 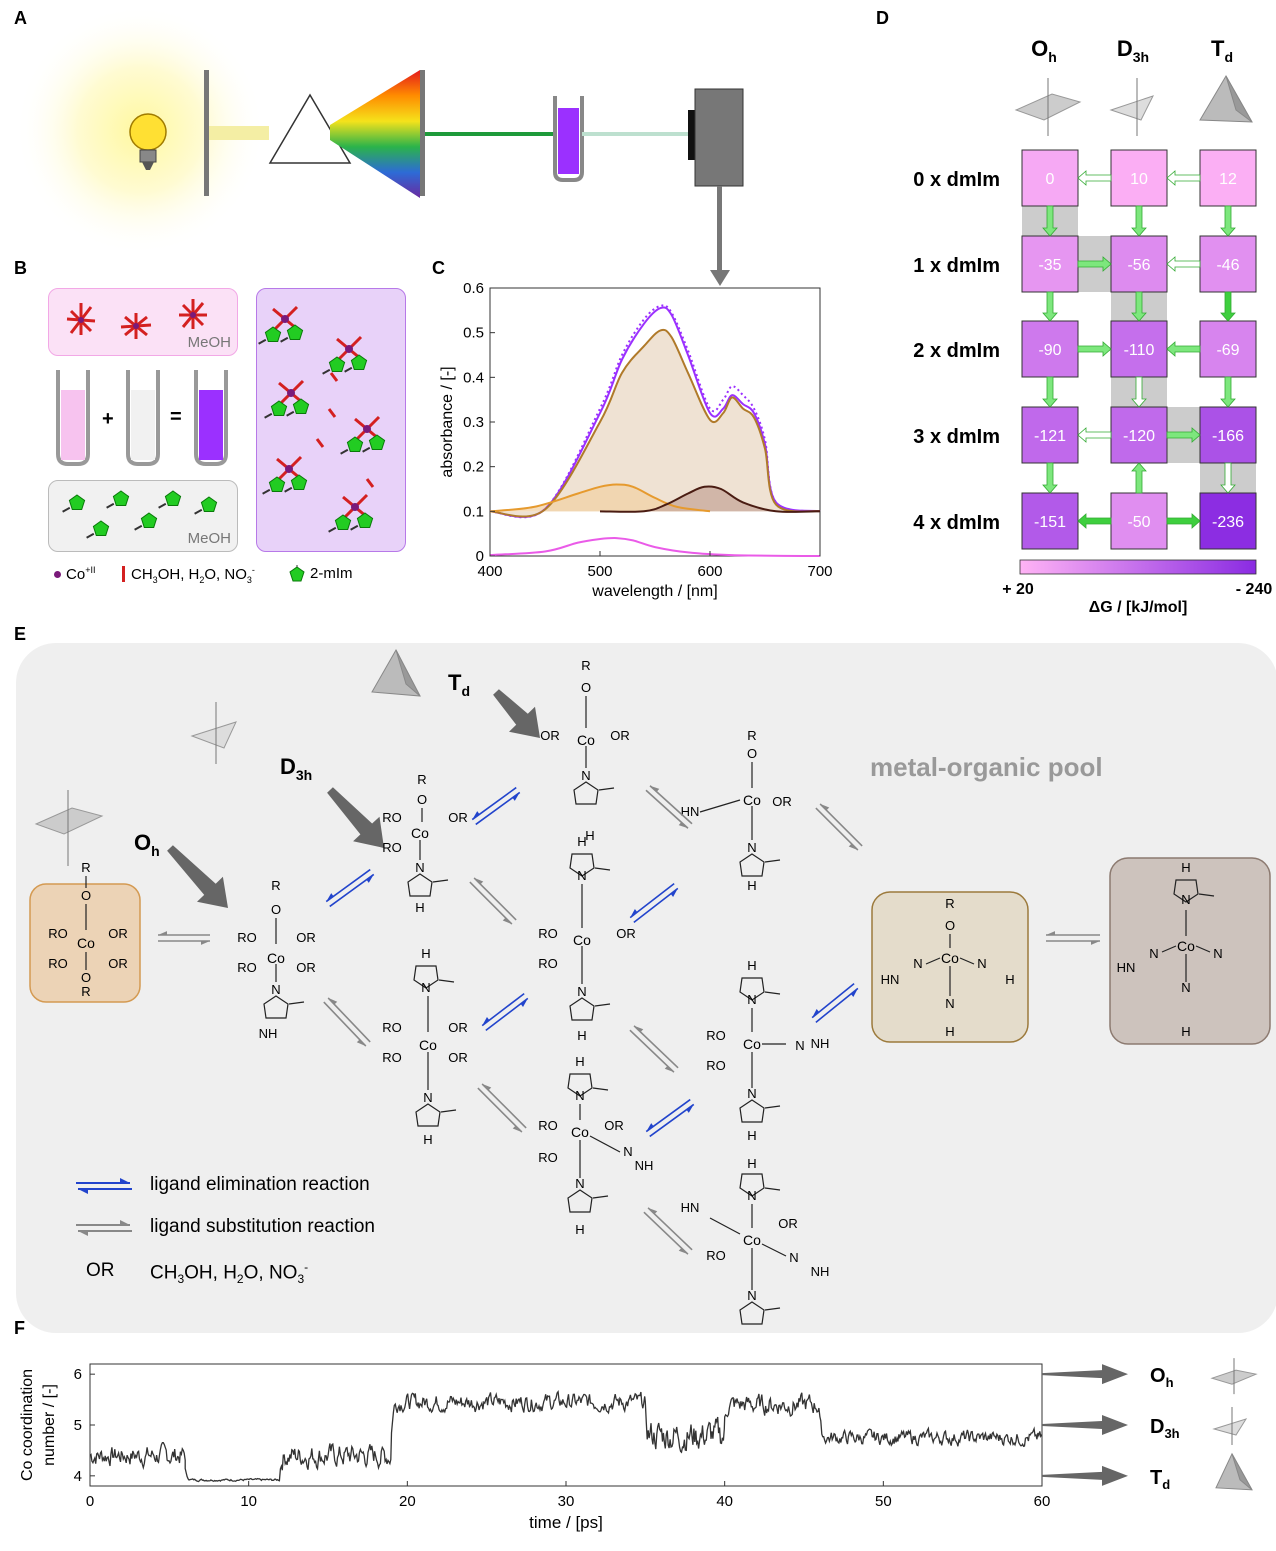 What do you see at coordinates (473, 288) in the screenshot?
I see `y-tick-label: 0.6` at bounding box center [473, 288].